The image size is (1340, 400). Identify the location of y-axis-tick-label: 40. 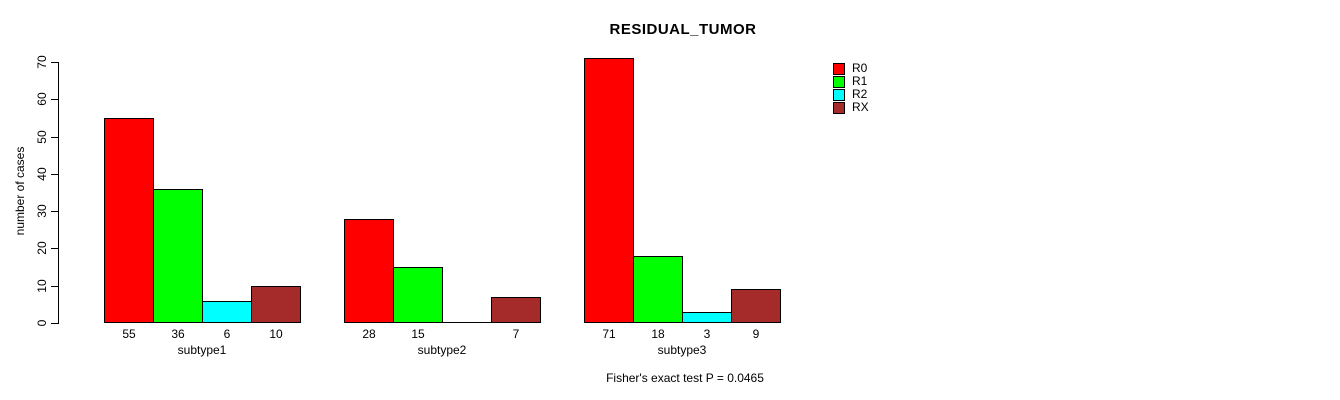
(42, 174).